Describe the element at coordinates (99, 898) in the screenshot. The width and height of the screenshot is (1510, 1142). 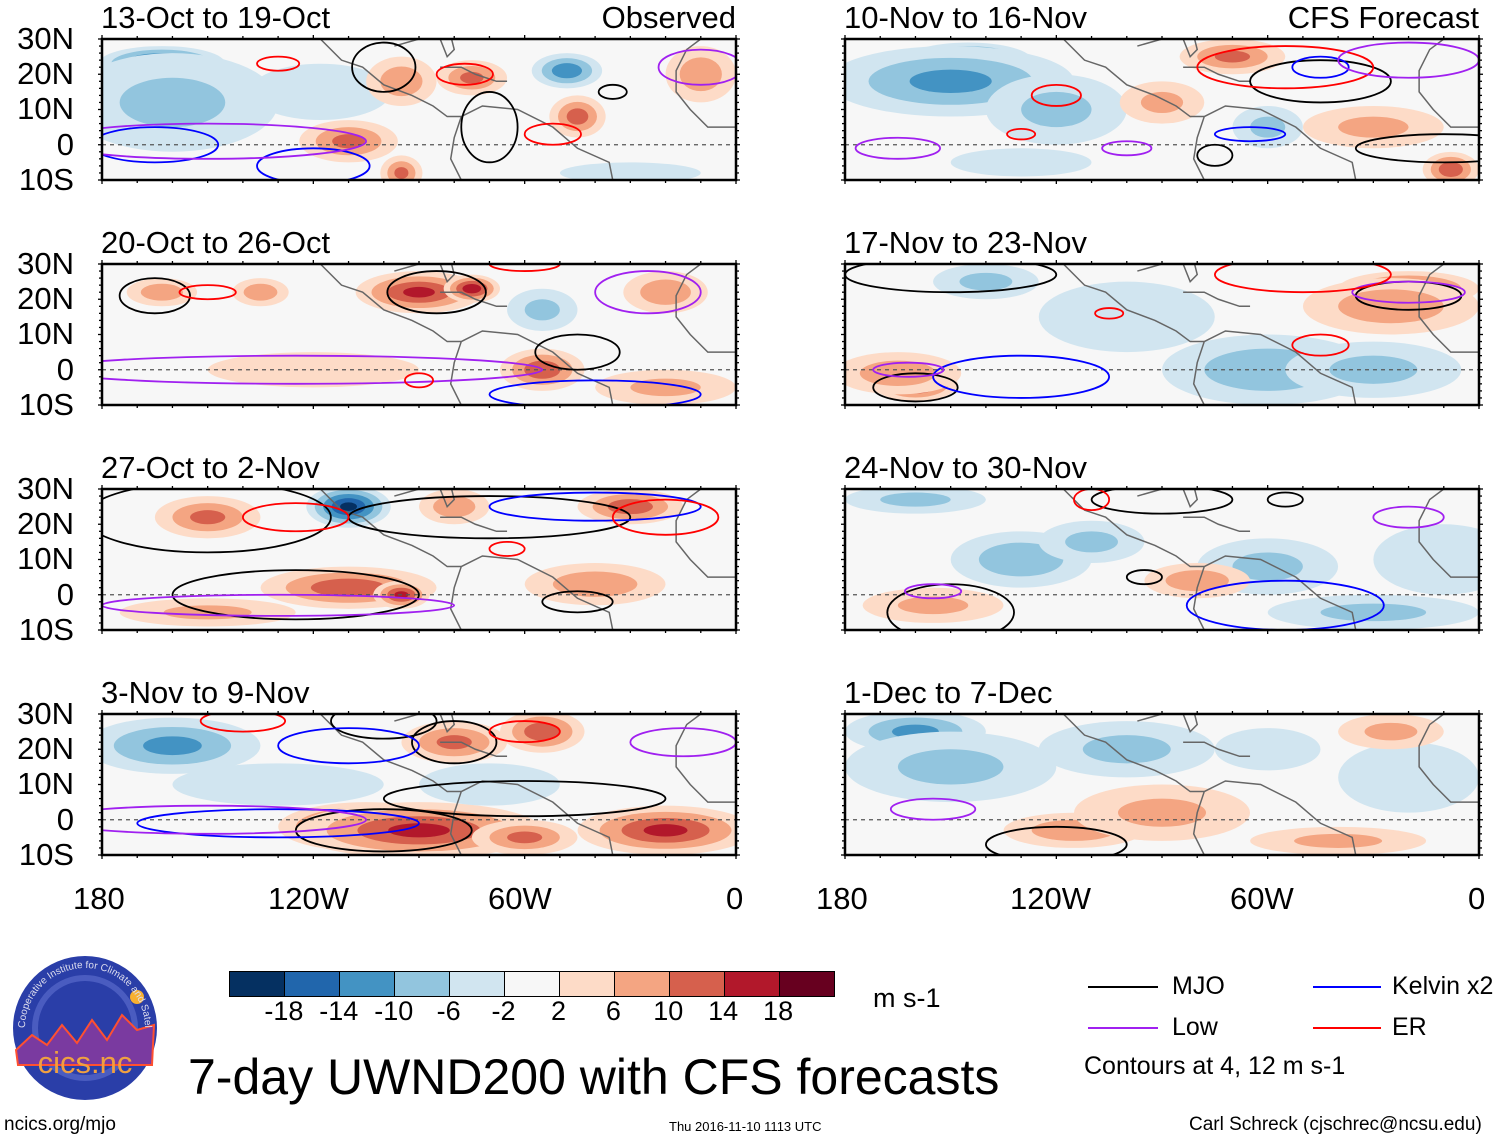
I see `lon-tick-180-left: 180` at that location.